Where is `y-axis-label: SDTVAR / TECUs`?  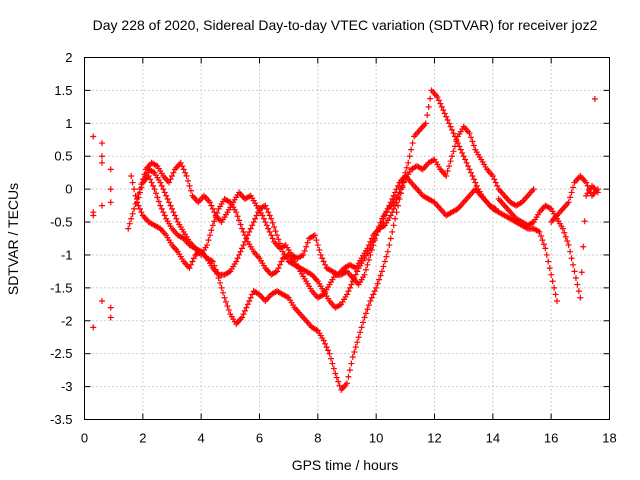
y-axis-label: SDTVAR / TECUs is located at coordinates (13, 239).